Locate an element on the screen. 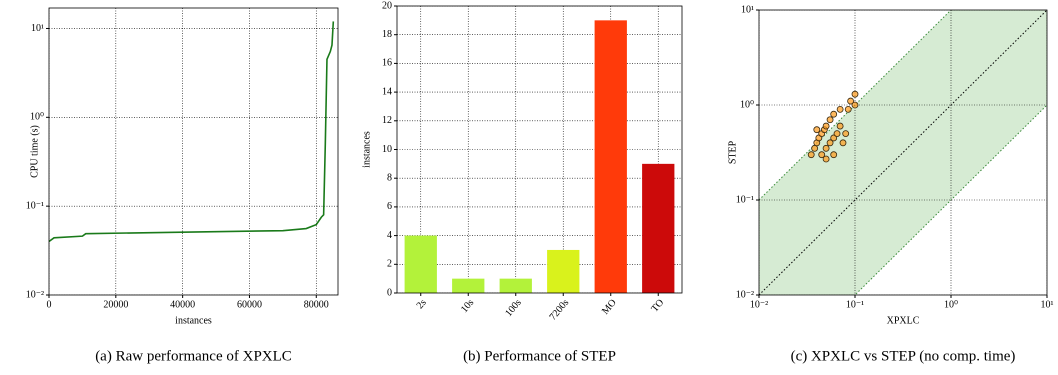 The width and height of the screenshot is (1058, 375). x-tick-label: 10¹ is located at coordinates (1047, 304).